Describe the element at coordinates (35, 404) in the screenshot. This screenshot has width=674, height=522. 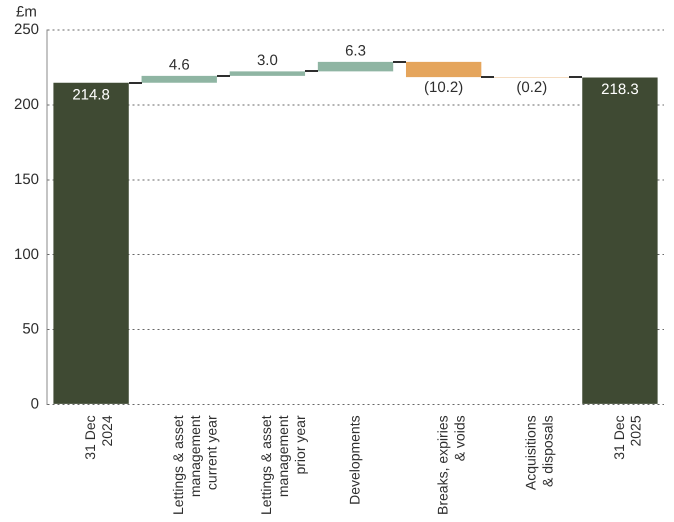
I see `y-tick-label: 0` at that location.